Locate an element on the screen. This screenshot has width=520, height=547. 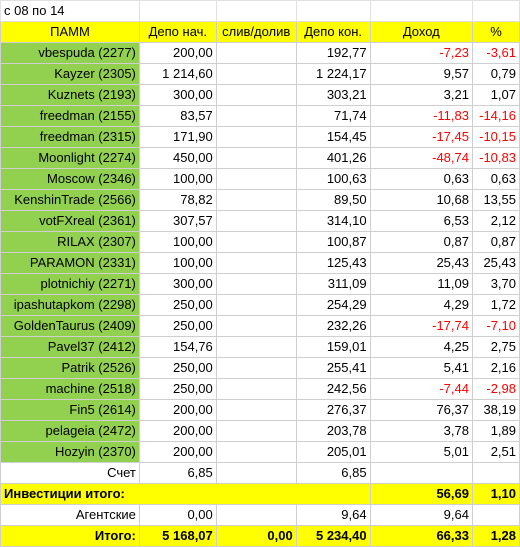
header-depo-start: Депо нач. is located at coordinates (177, 32).